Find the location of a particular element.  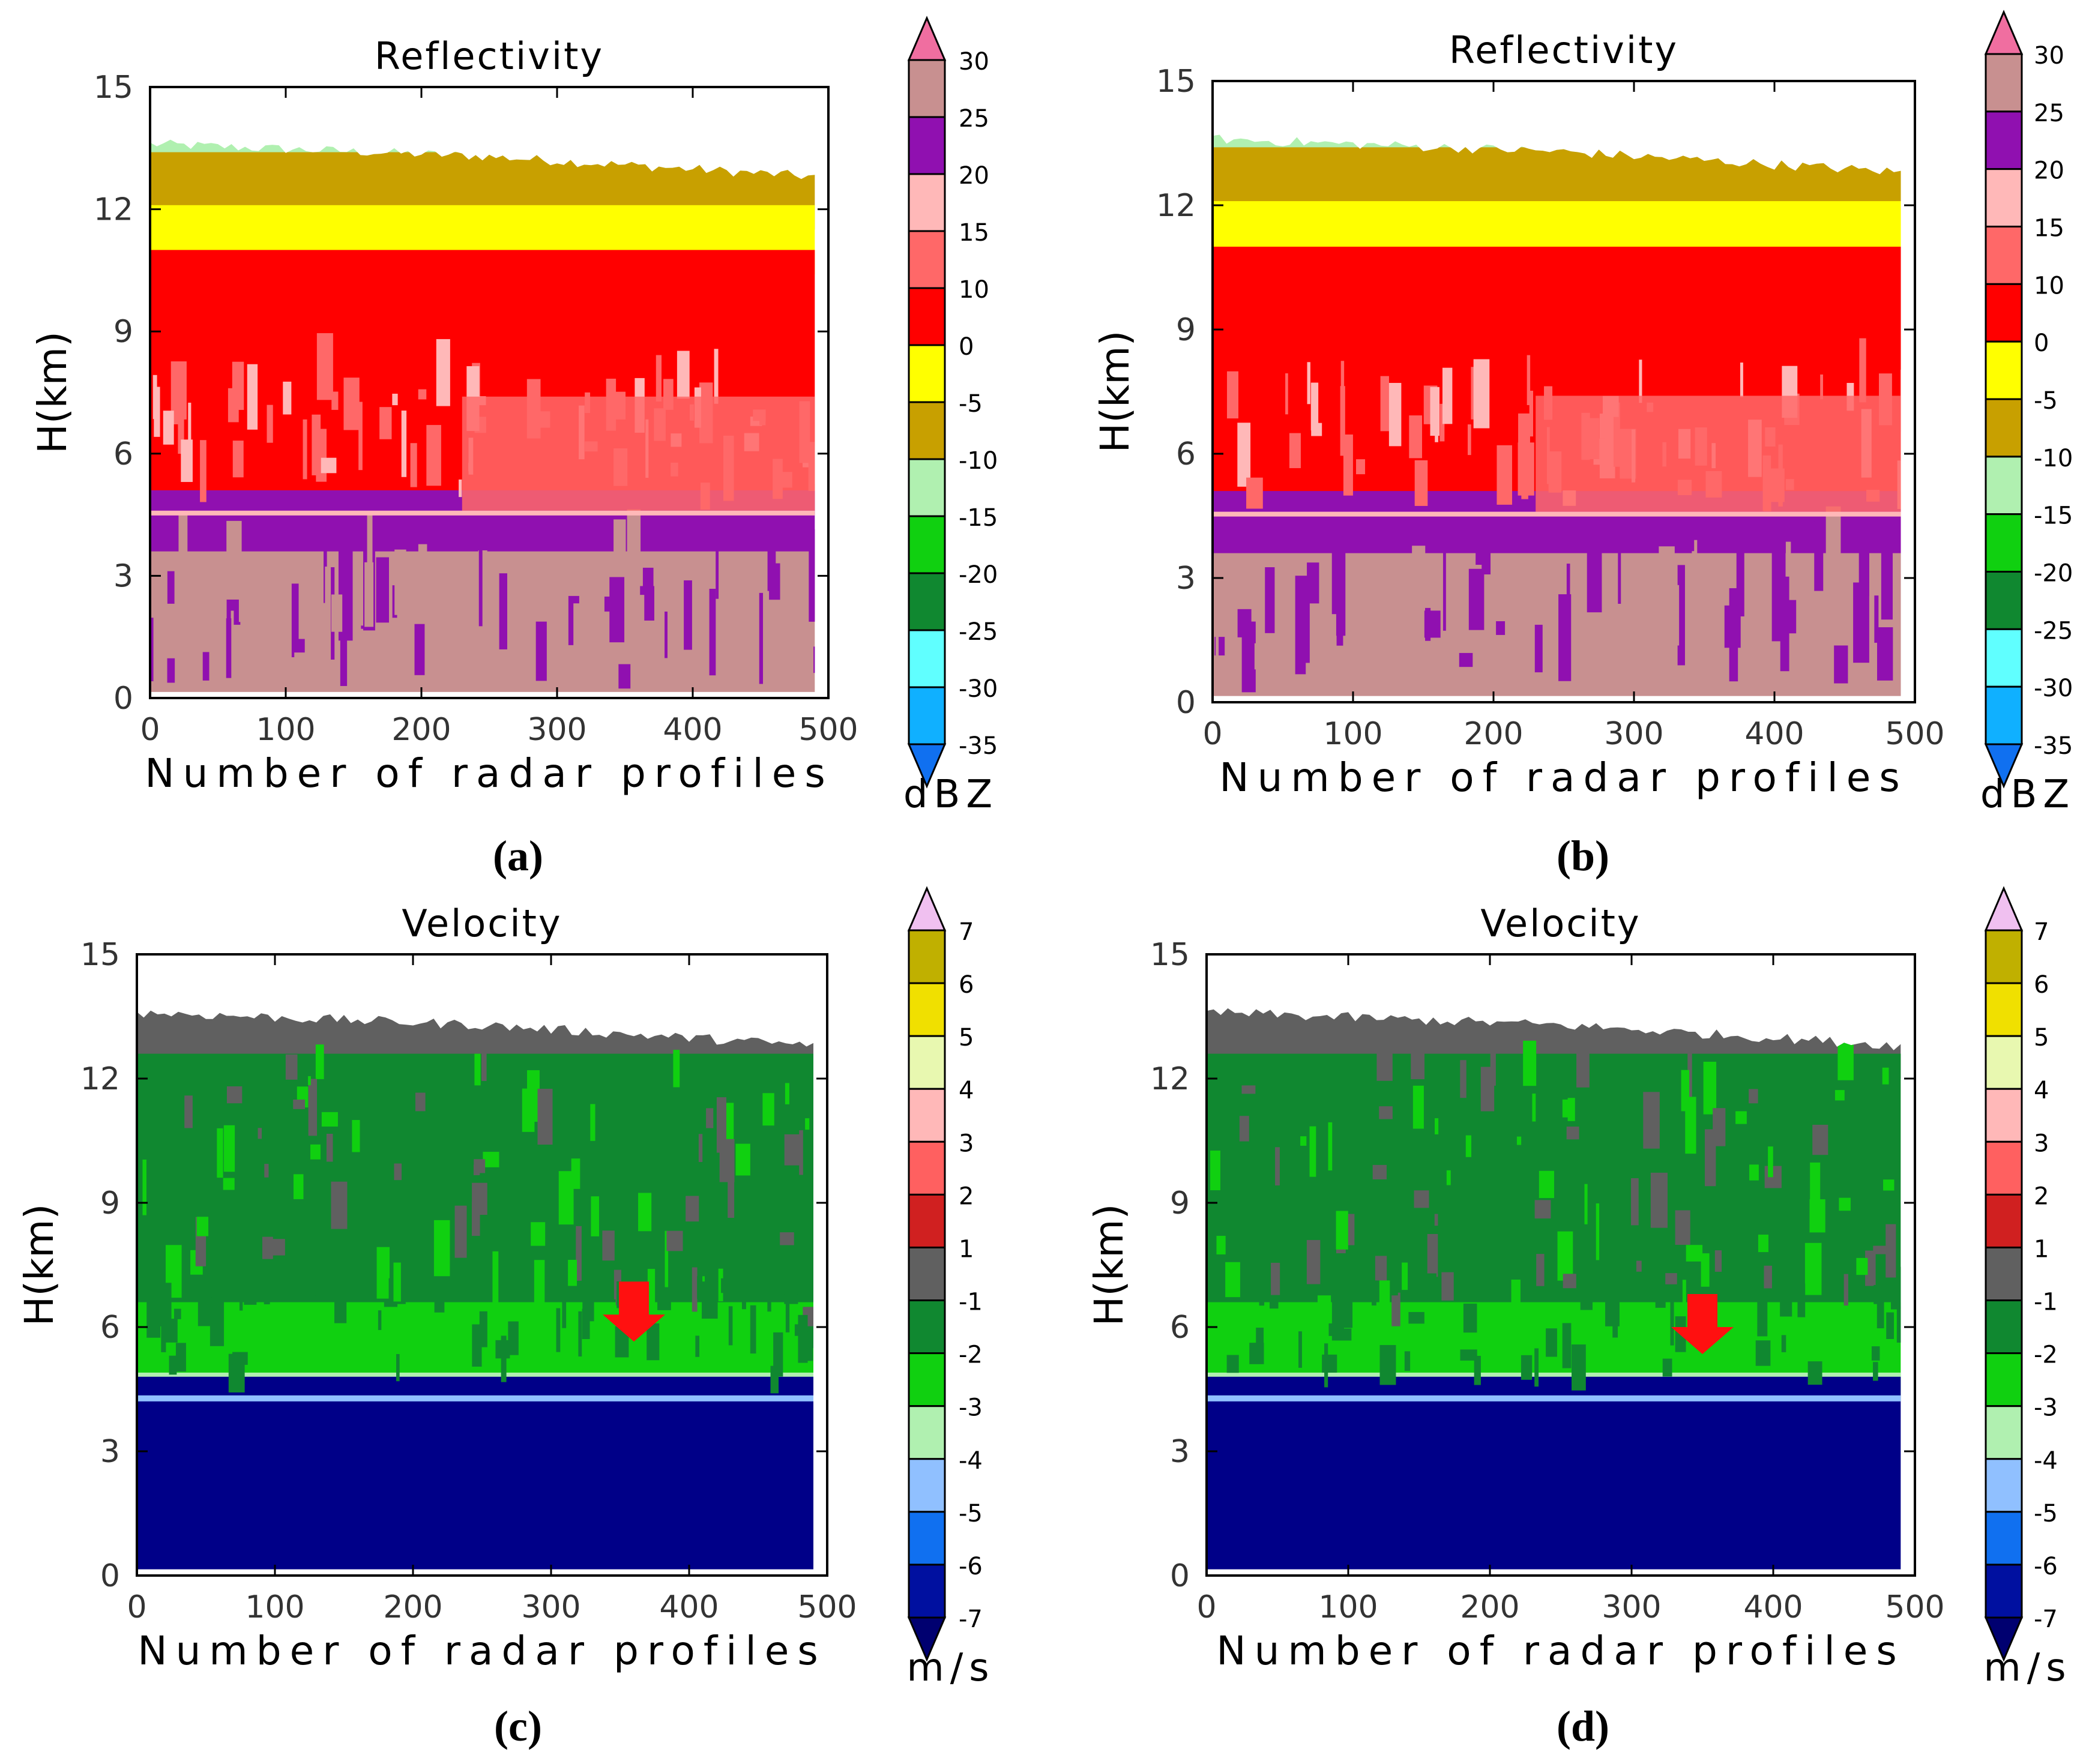

colorbar-tick-label: -3 is located at coordinates (2046, 1408).